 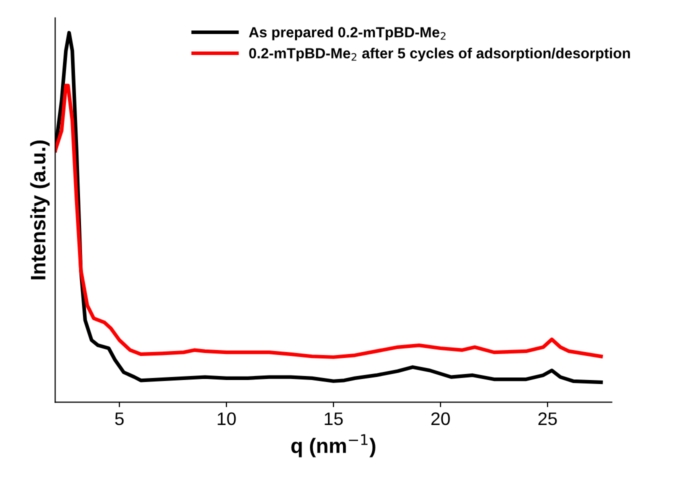 What do you see at coordinates (119, 419) in the screenshot?
I see `x-tick-label: 5` at bounding box center [119, 419].